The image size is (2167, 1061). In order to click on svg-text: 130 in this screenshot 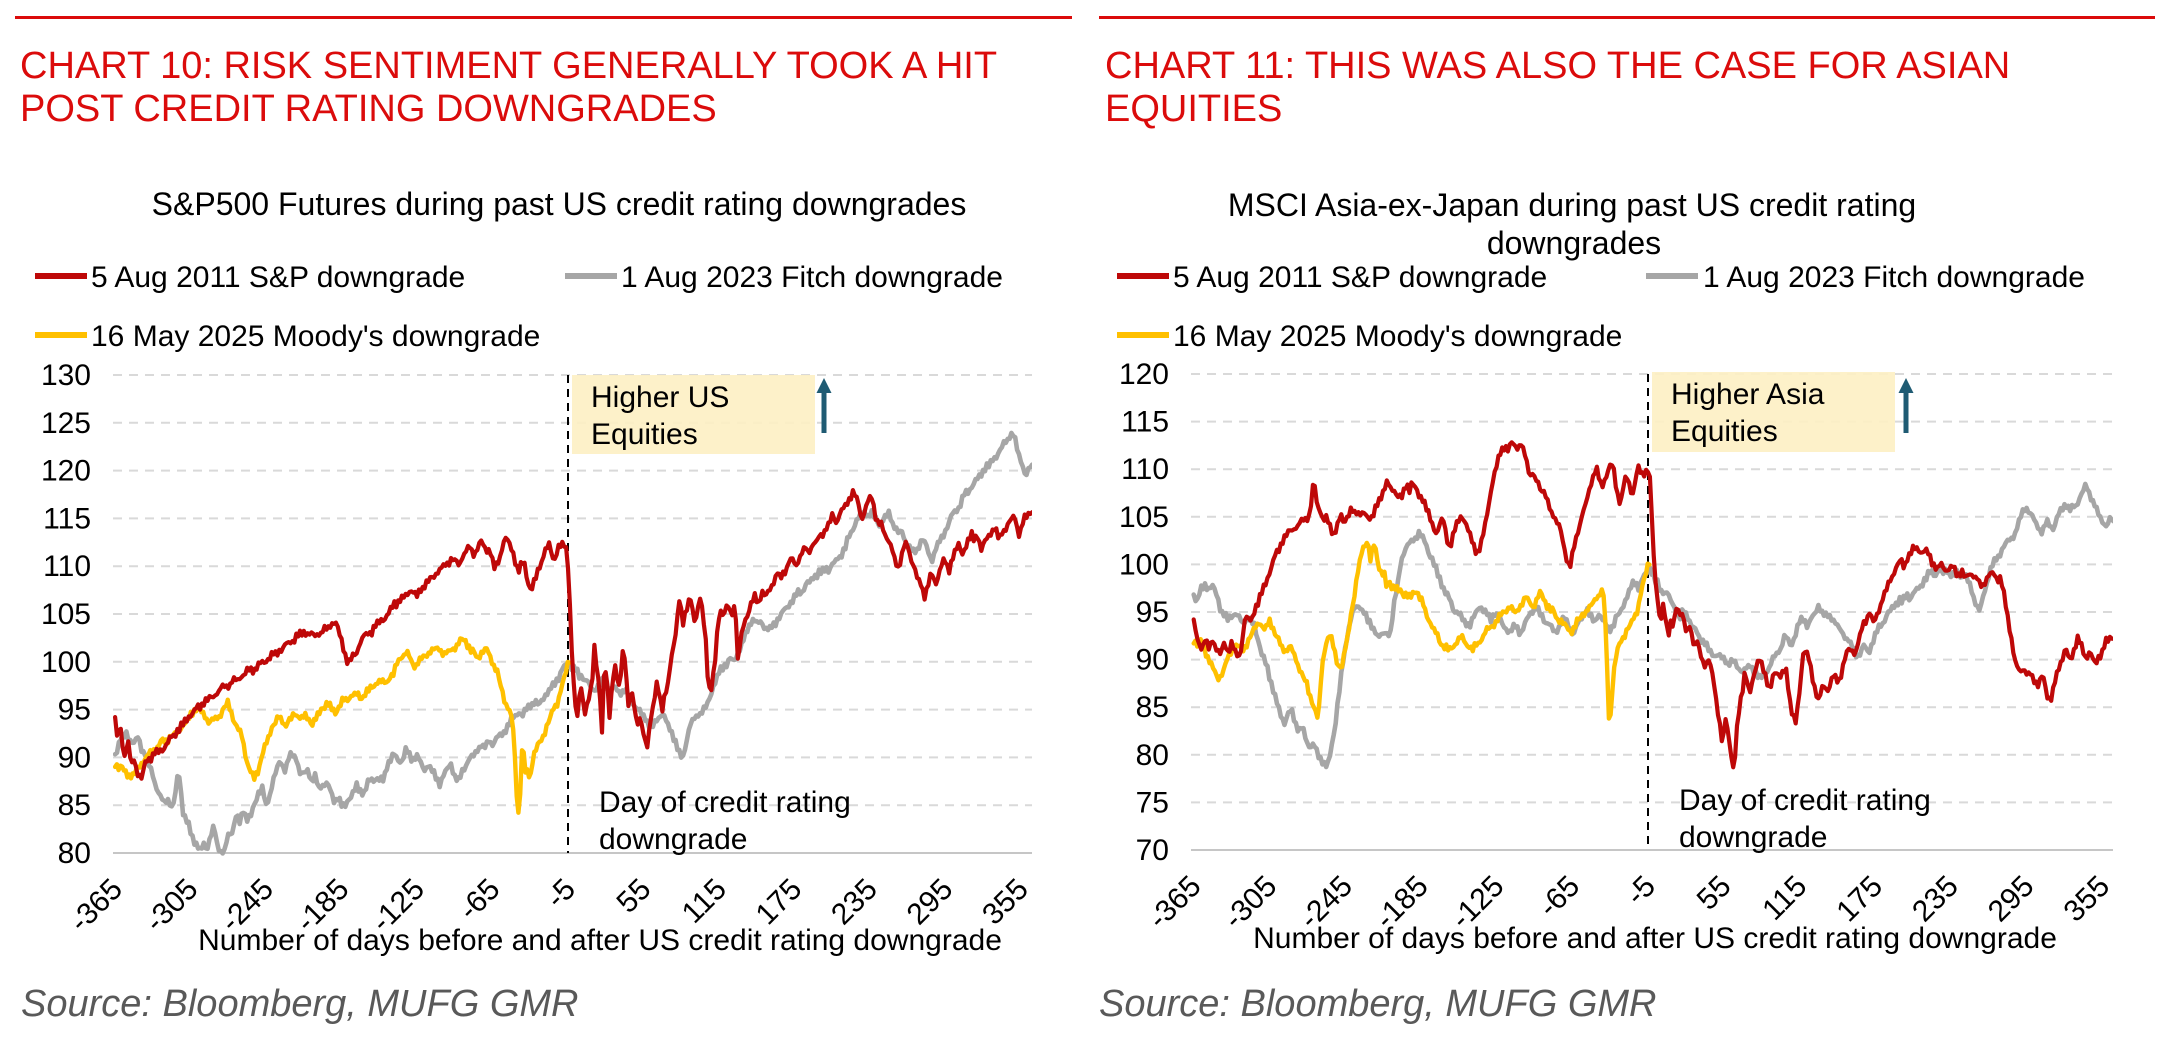, I will do `click(66, 375)`.